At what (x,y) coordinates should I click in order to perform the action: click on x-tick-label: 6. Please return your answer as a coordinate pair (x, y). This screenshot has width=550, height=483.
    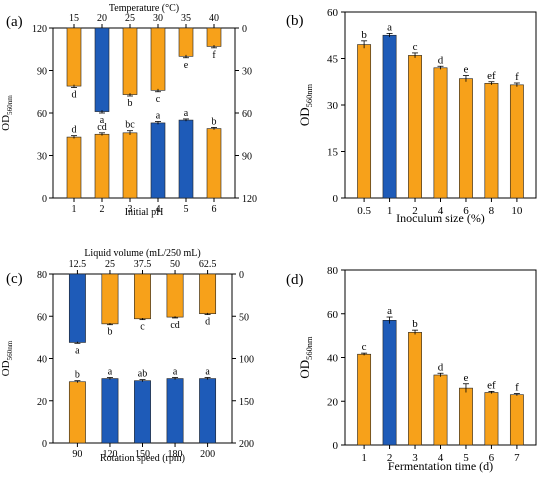
    Looking at the image, I should click on (466, 211).